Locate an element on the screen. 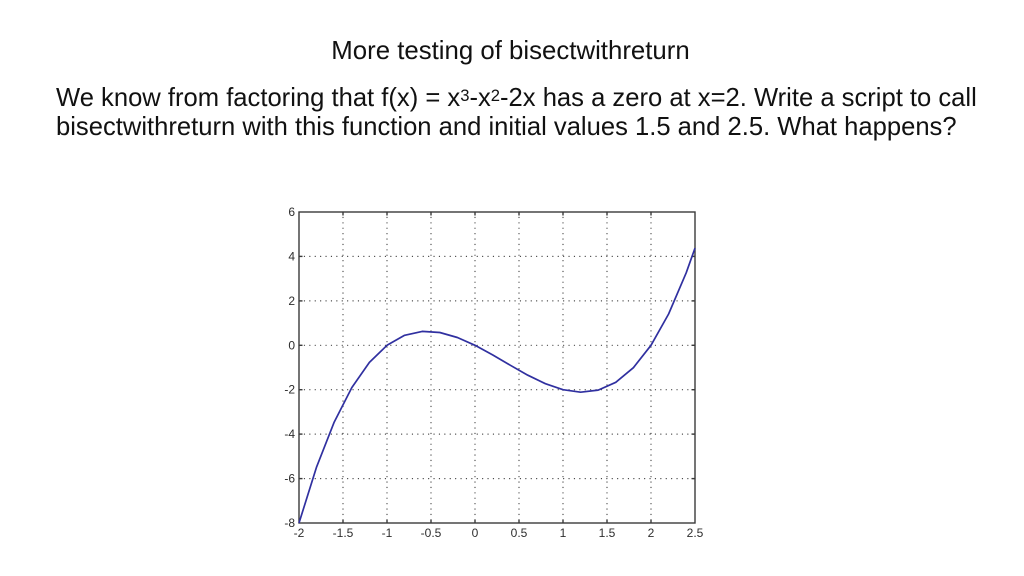 The width and height of the screenshot is (1024, 576). svg-text: -1.5 is located at coordinates (343, 533).